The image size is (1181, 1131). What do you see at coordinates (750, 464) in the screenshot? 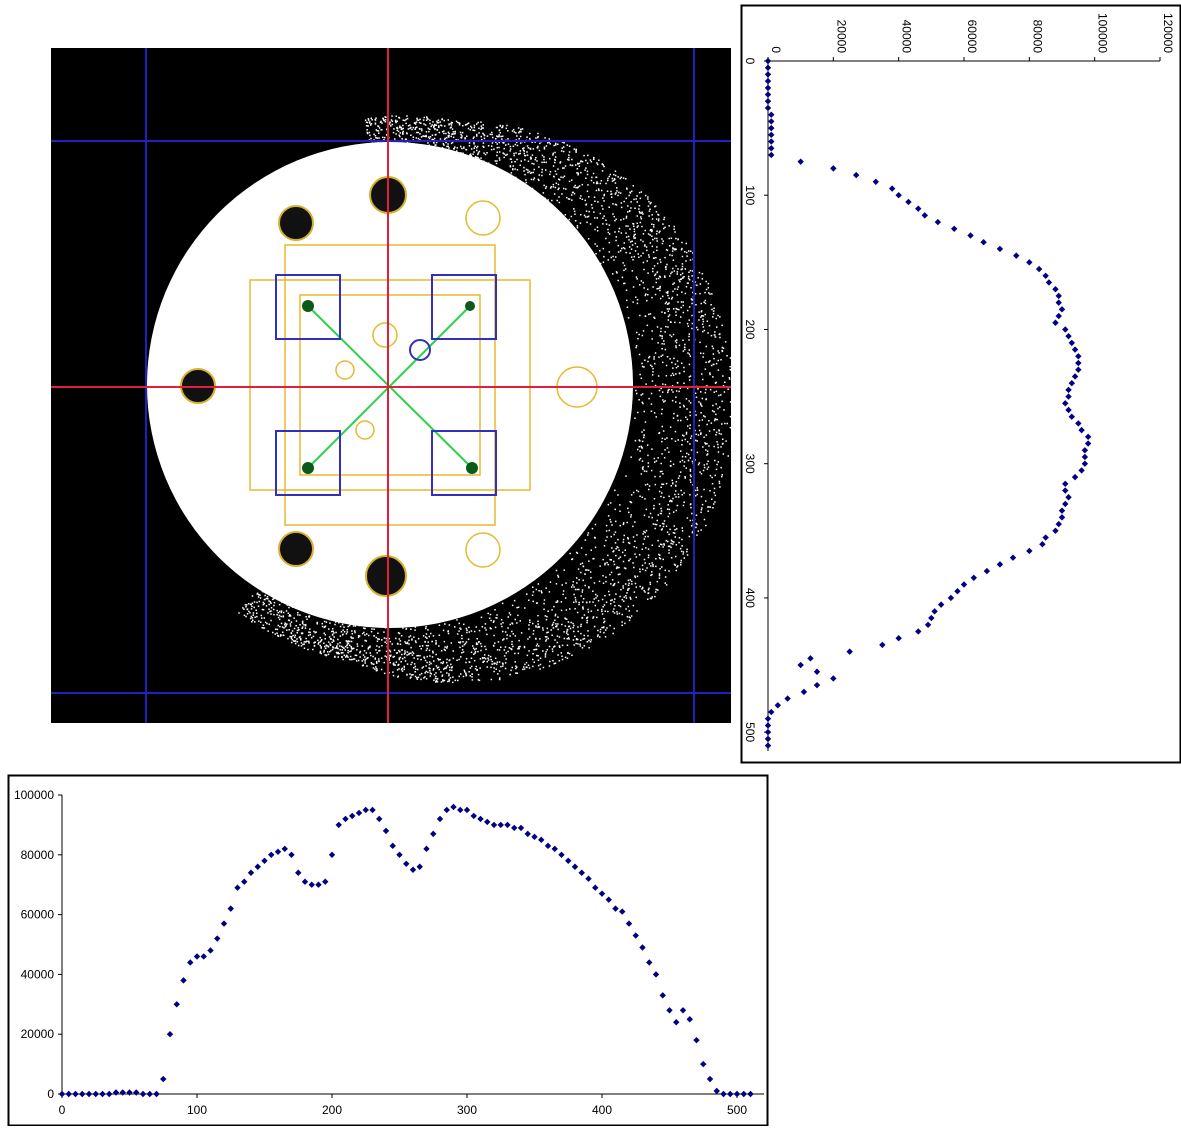
I see `x-tick-label: 300` at bounding box center [750, 464].